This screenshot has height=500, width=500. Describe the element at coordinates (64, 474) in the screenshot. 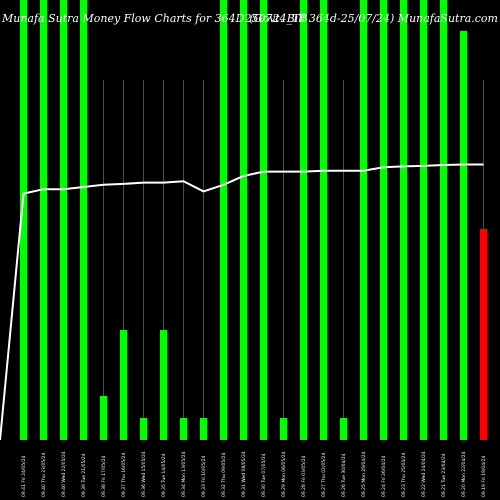

I see `x-tick-label: 09.40 Wed 22/05/24` at that location.